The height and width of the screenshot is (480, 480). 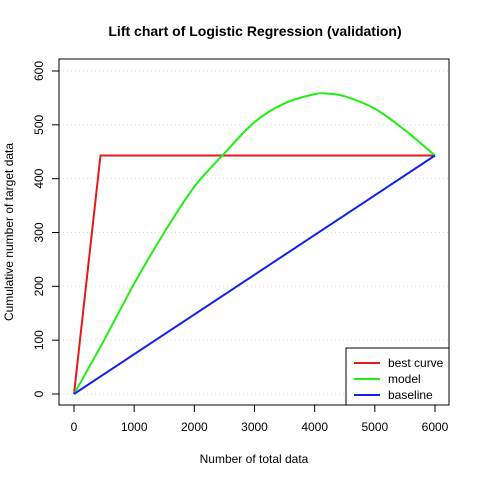 What do you see at coordinates (39, 393) in the screenshot?
I see `y-tick-label: 0` at bounding box center [39, 393].